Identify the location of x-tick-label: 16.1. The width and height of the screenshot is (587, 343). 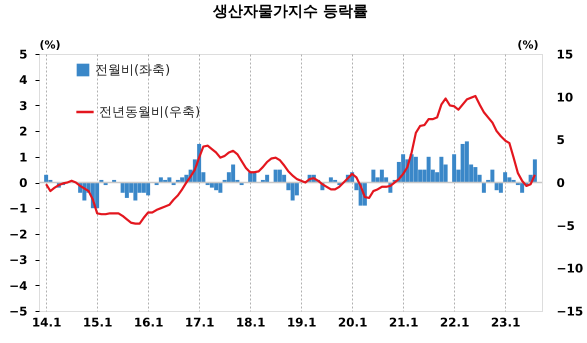
(149, 323).